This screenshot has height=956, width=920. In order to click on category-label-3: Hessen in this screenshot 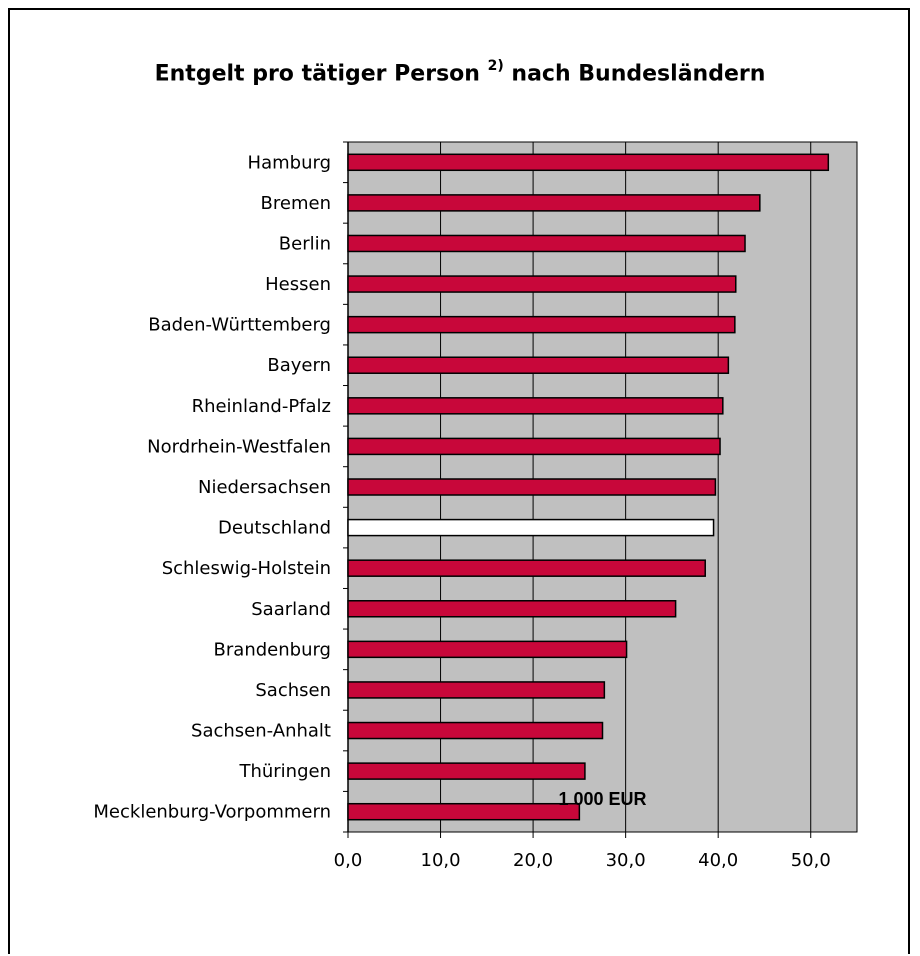, I will do `click(298, 284)`.